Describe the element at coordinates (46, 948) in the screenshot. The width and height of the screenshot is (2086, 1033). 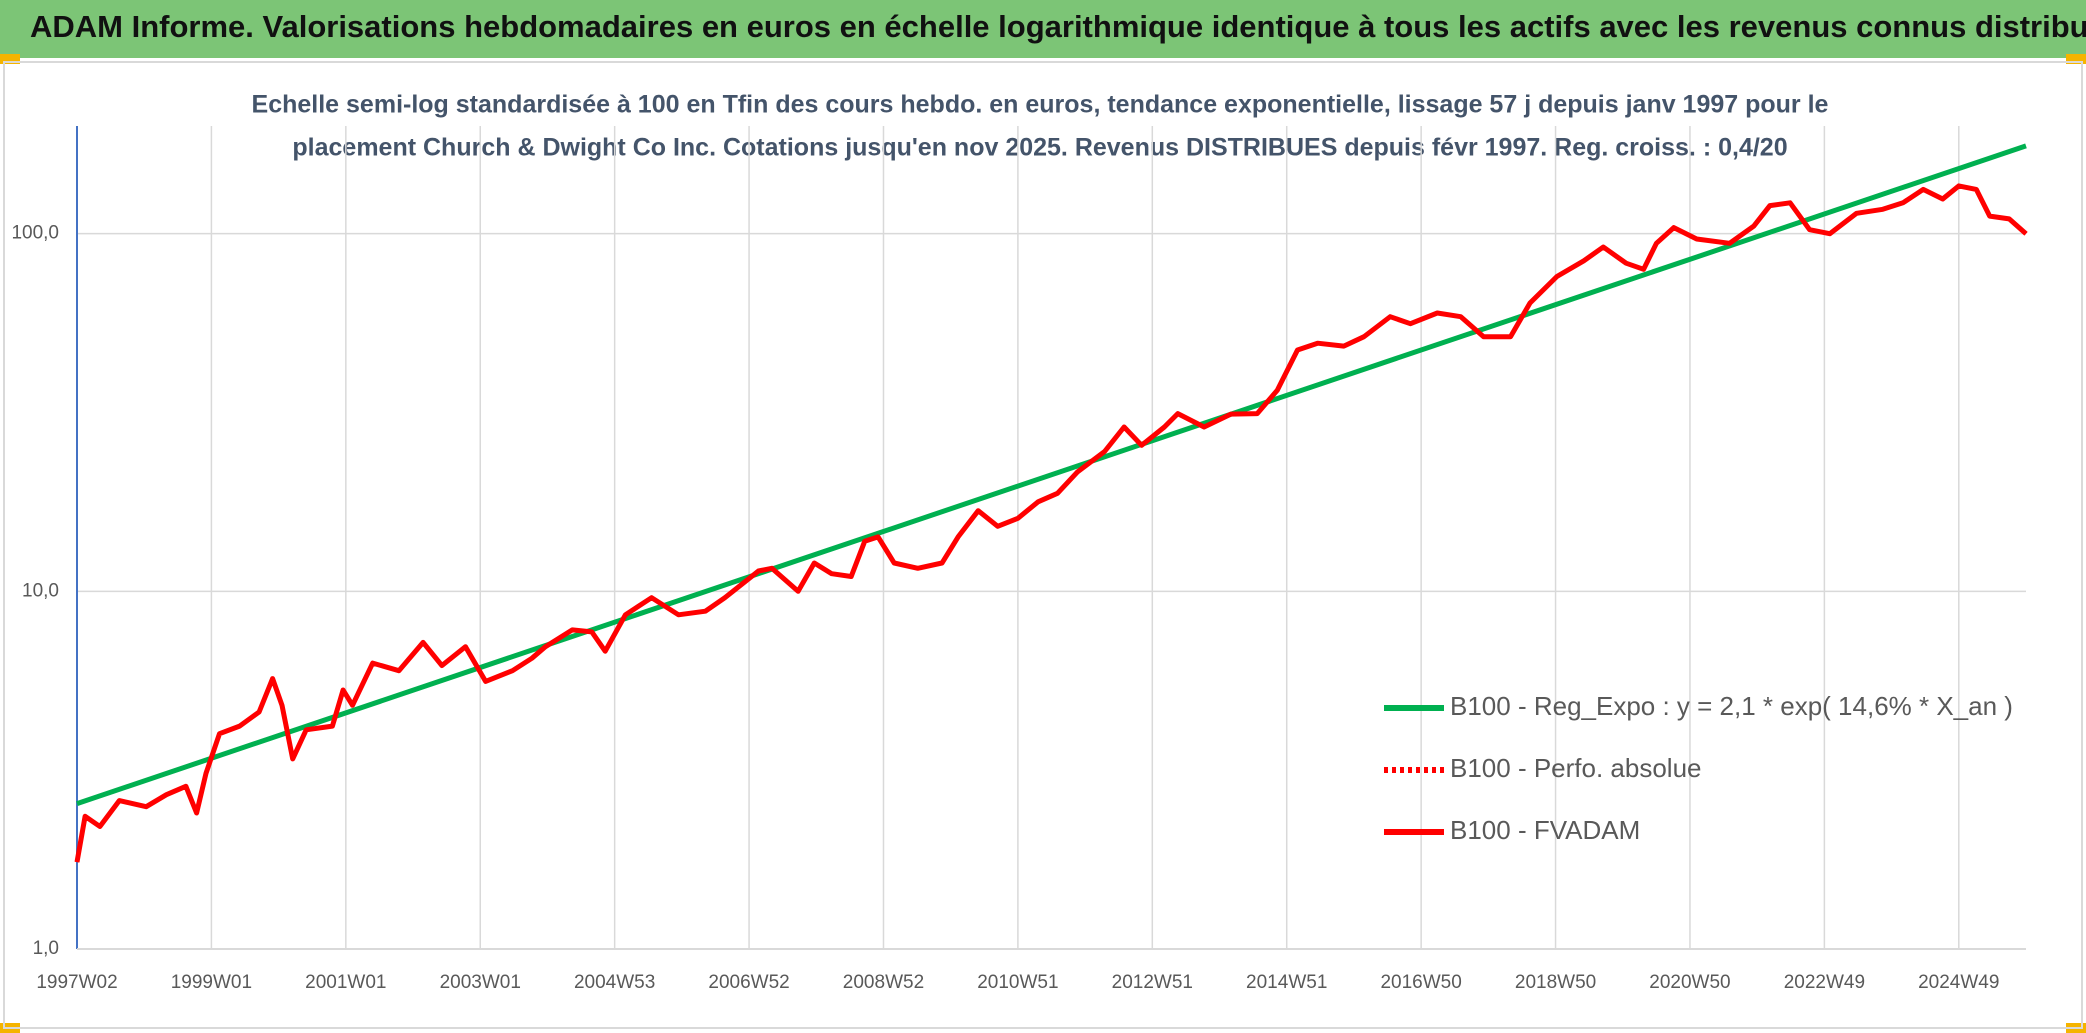
I see `y-tick-label: 1,0` at that location.